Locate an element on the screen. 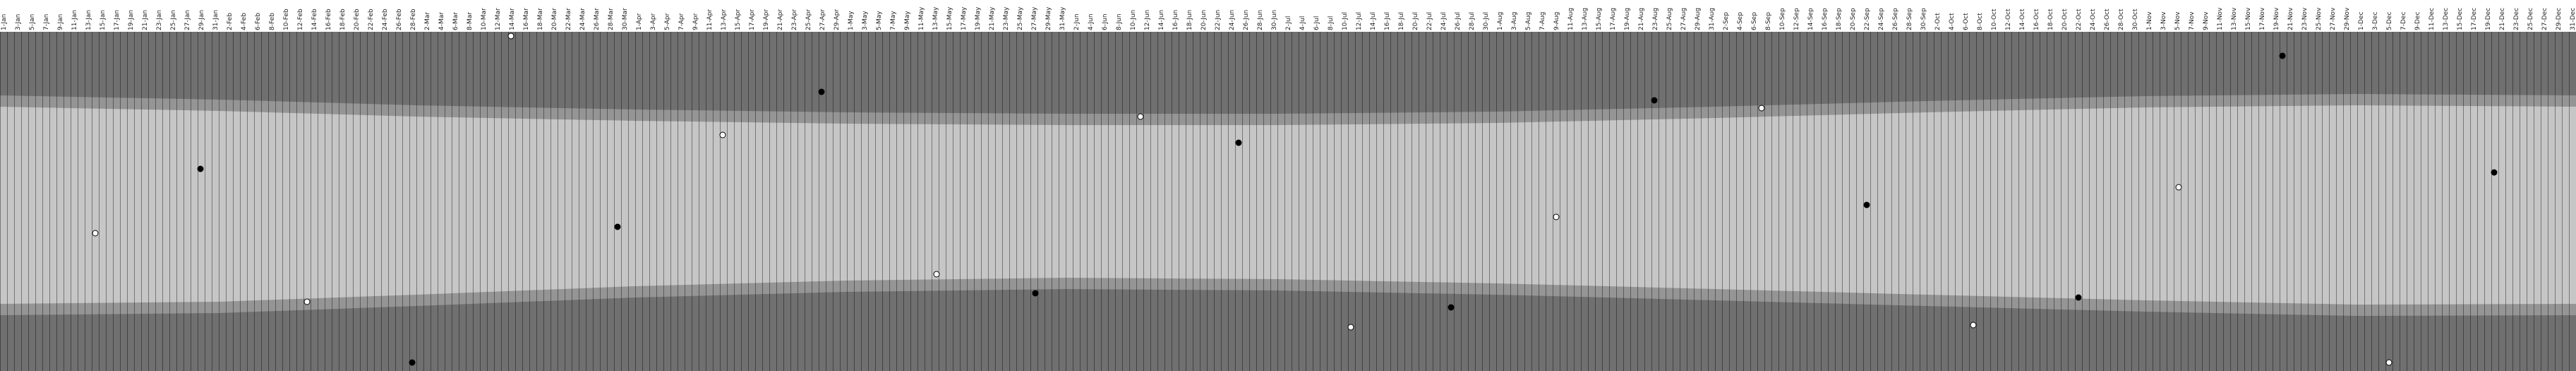 This screenshot has width=2576, height=371. x-tick-label: 5-Dec is located at coordinates (2389, 21).